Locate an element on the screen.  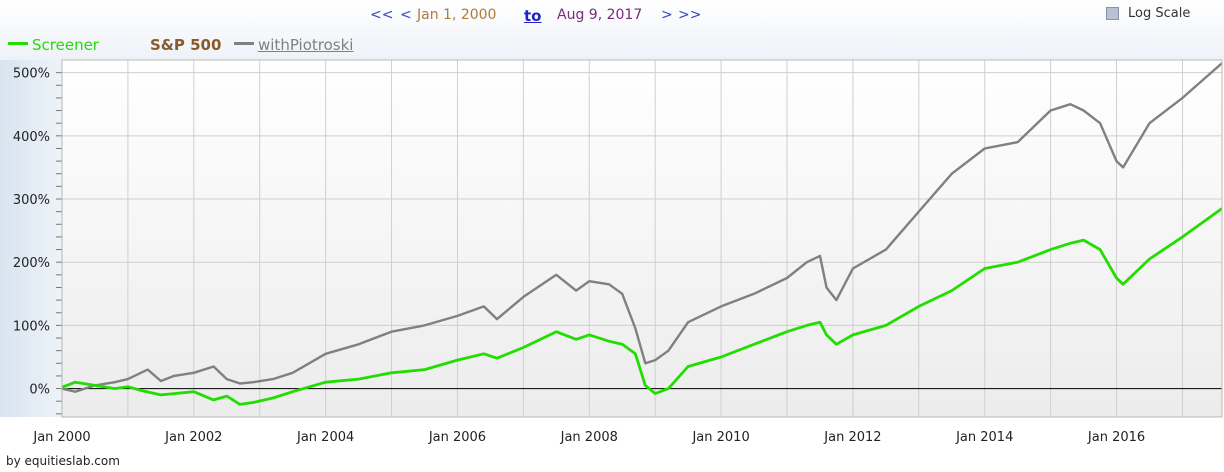
x-tick-label: Jan 2006 is located at coordinates (457, 437).